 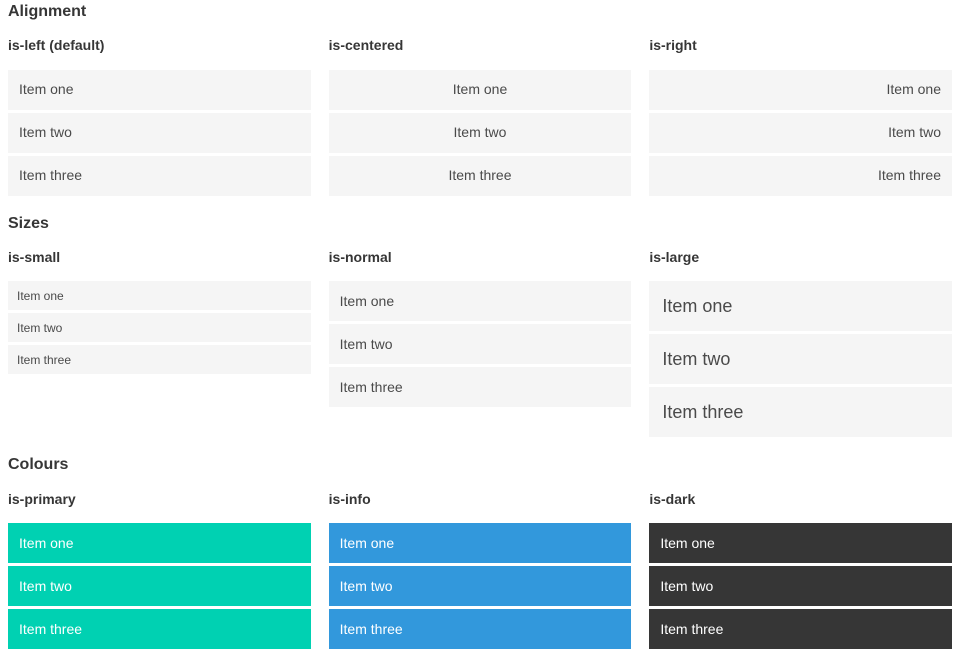 I want to click on column: is-normal Item one Item two Item three, so click(x=480, y=343).